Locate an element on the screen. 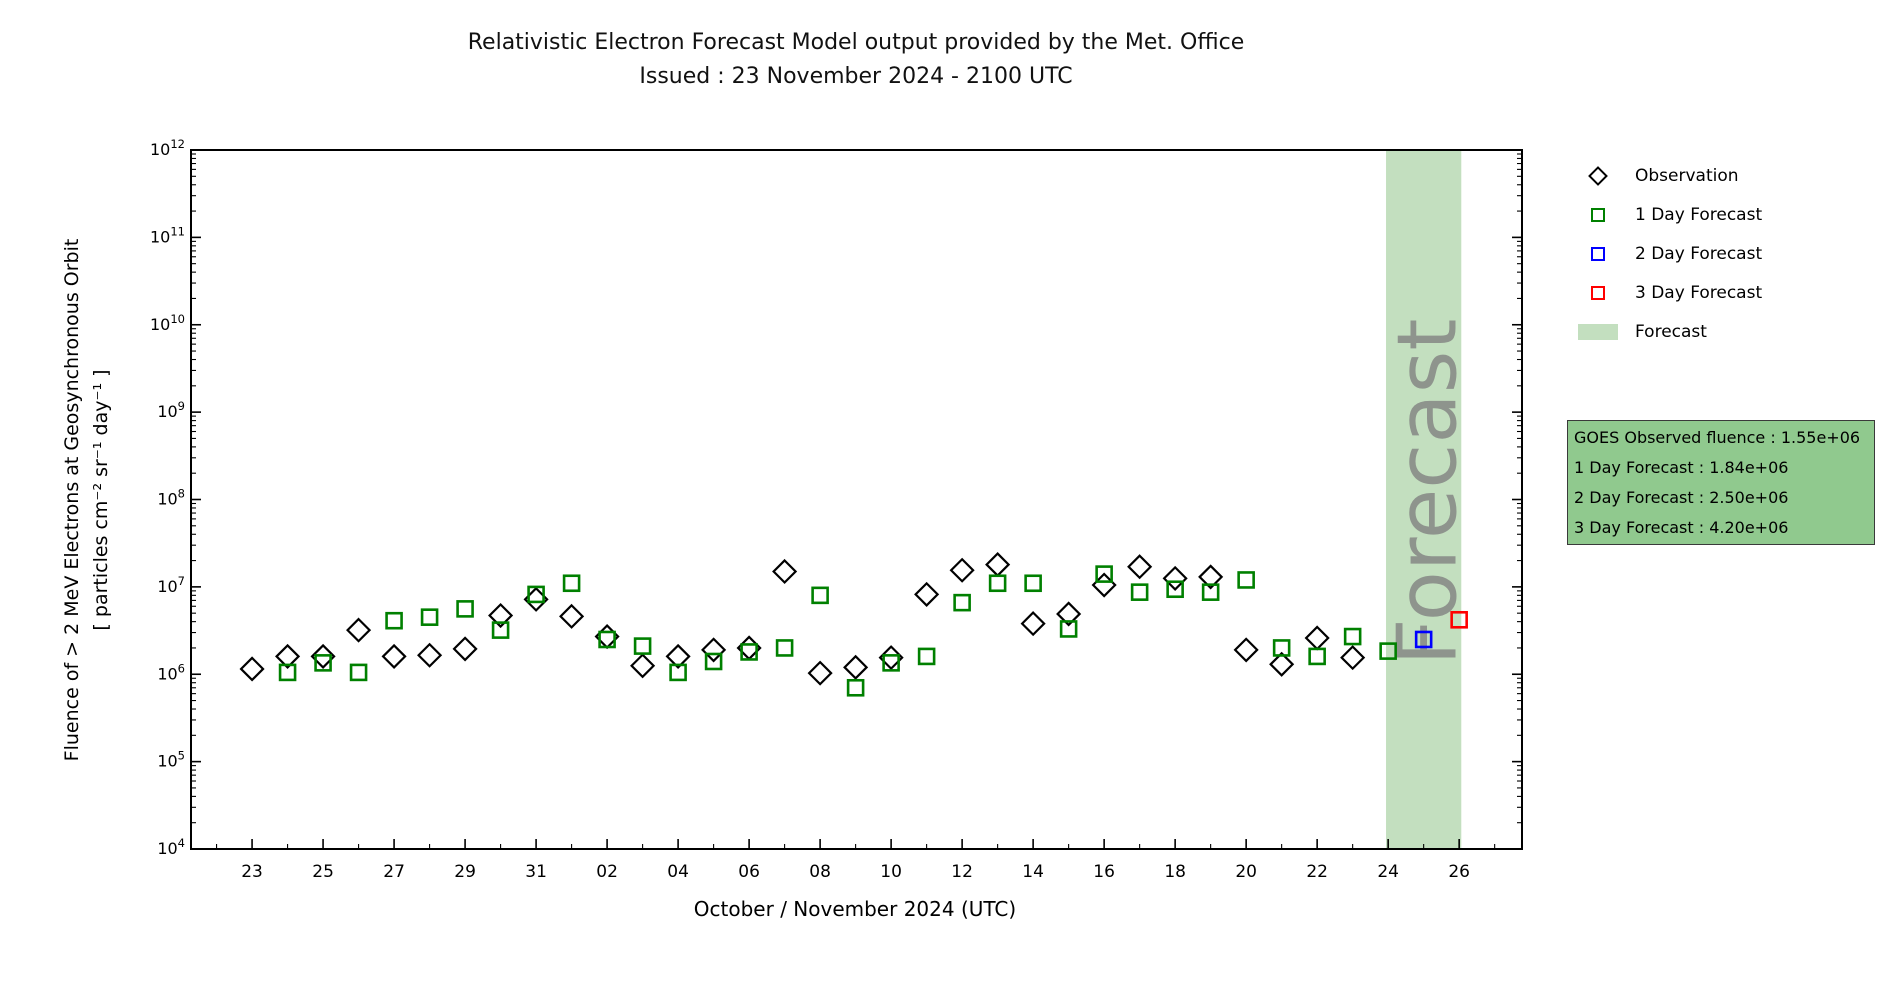 The height and width of the screenshot is (1000, 1900). legend-item-1day-forecast: 1 Day Forecast is located at coordinates (1670, 215).